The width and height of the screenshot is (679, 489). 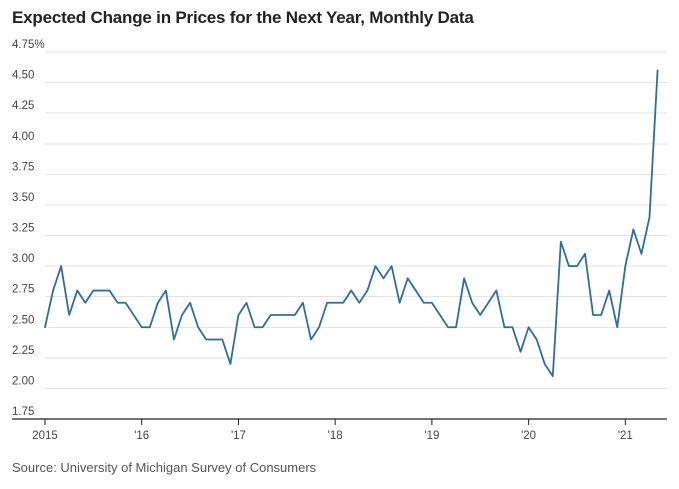 I want to click on x-axis: 2015 '16 '17 '18 '19 '20 '21, so click(x=339, y=430).